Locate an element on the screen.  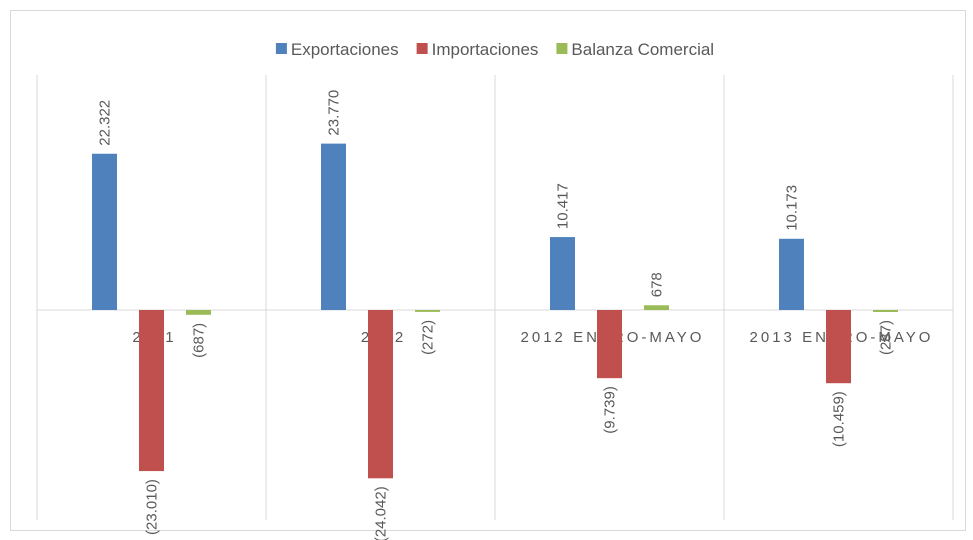
data-label: 22.322 is located at coordinates (105, 123).